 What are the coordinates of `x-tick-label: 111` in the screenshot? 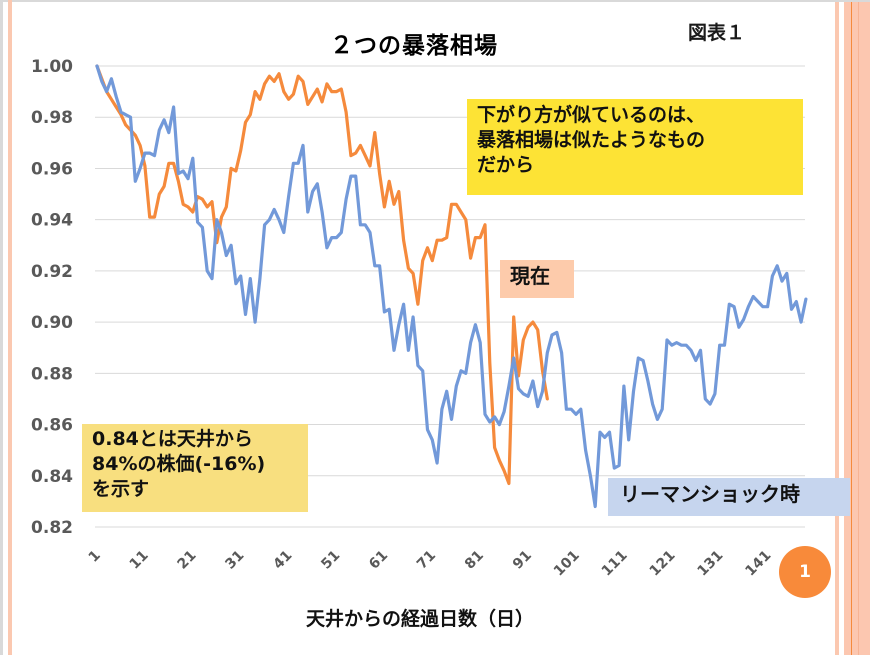 It's located at (615, 564).